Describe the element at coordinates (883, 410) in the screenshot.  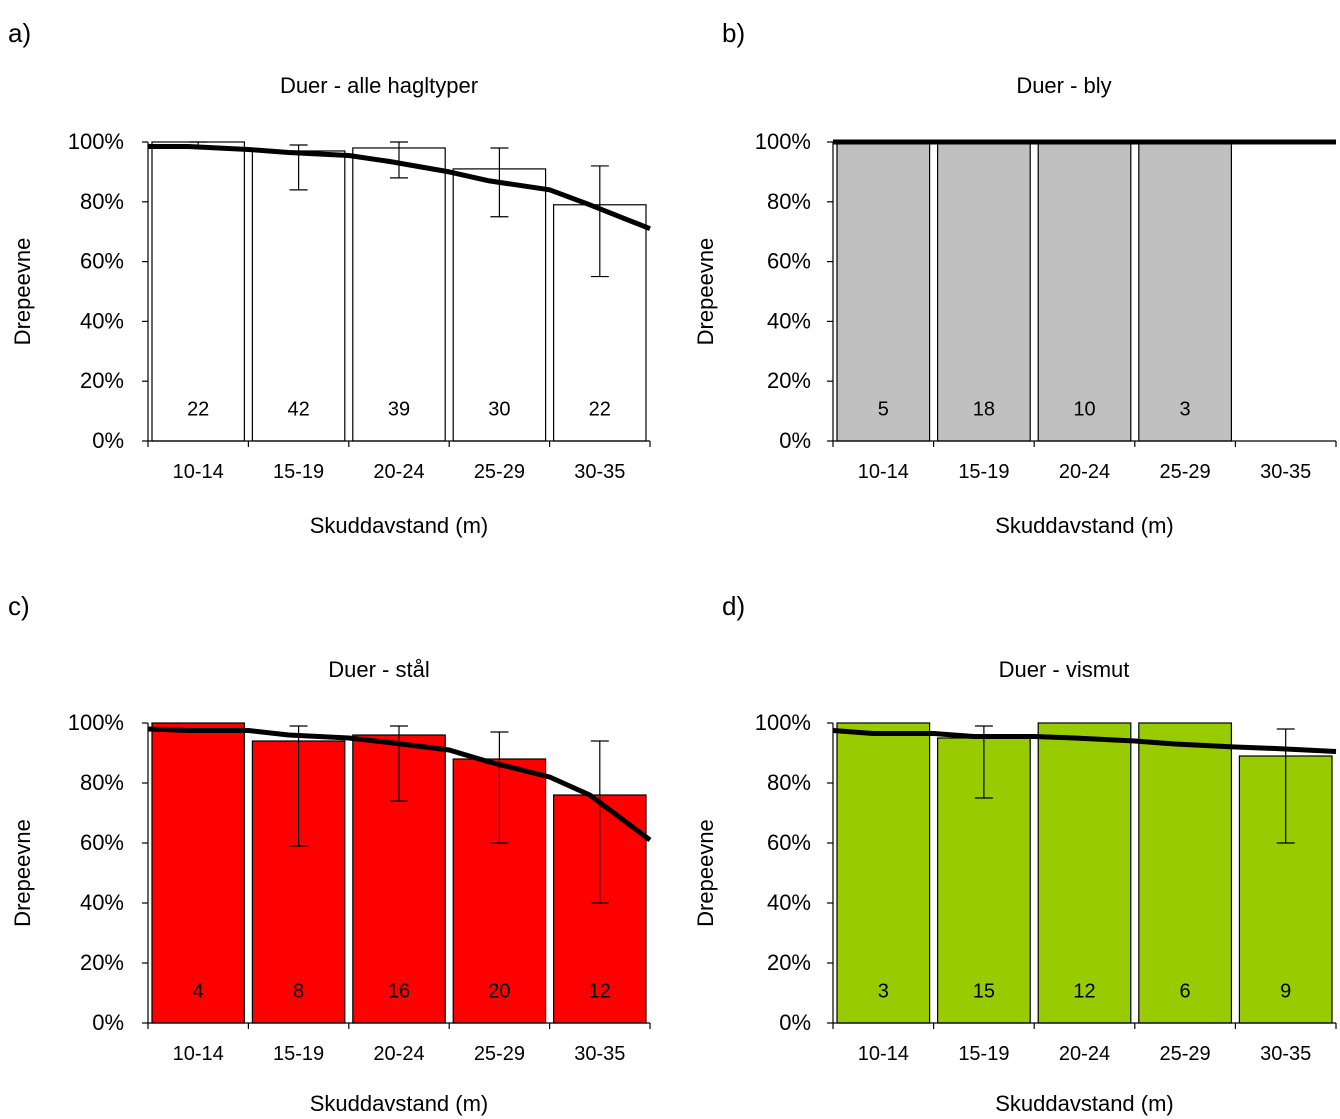
I see `bar-count-label: 5` at that location.